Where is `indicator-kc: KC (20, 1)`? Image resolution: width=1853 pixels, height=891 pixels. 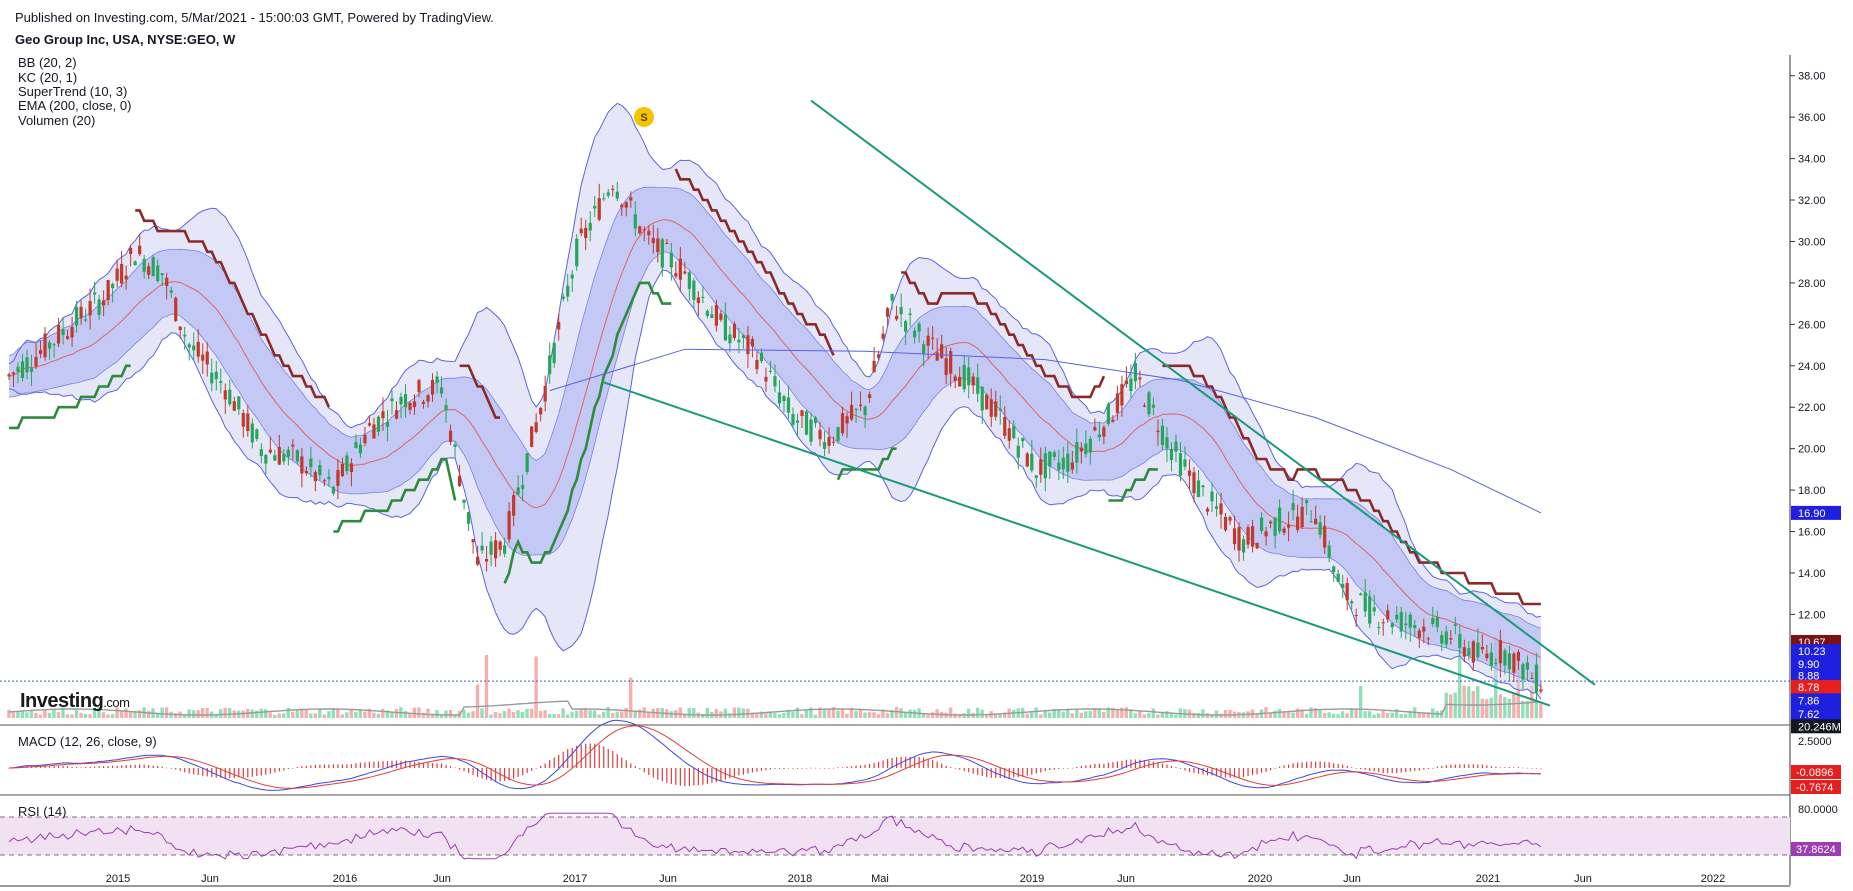
indicator-kc: KC (20, 1) is located at coordinates (48, 77).